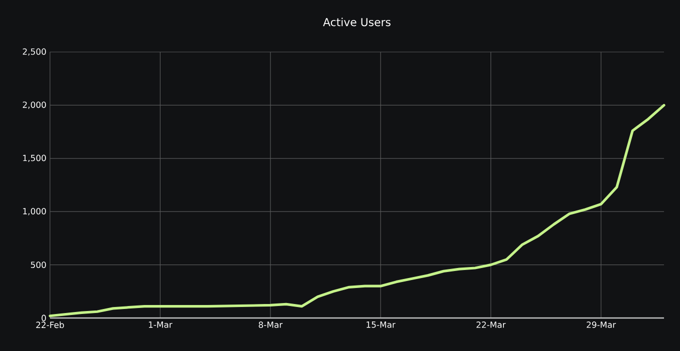  I want to click on x-tick-label: 1-Mar, so click(160, 325).